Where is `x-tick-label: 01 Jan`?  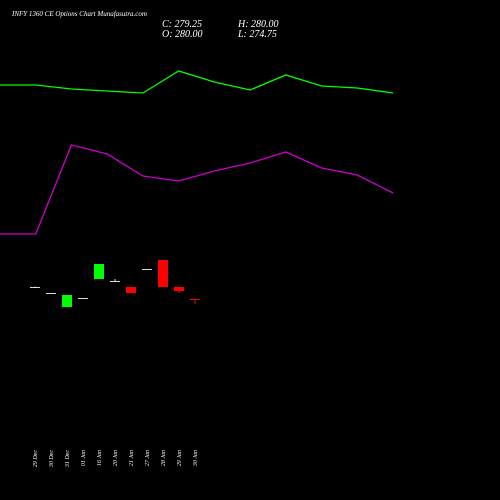 x-tick-label: 01 Jan is located at coordinates (84, 458).